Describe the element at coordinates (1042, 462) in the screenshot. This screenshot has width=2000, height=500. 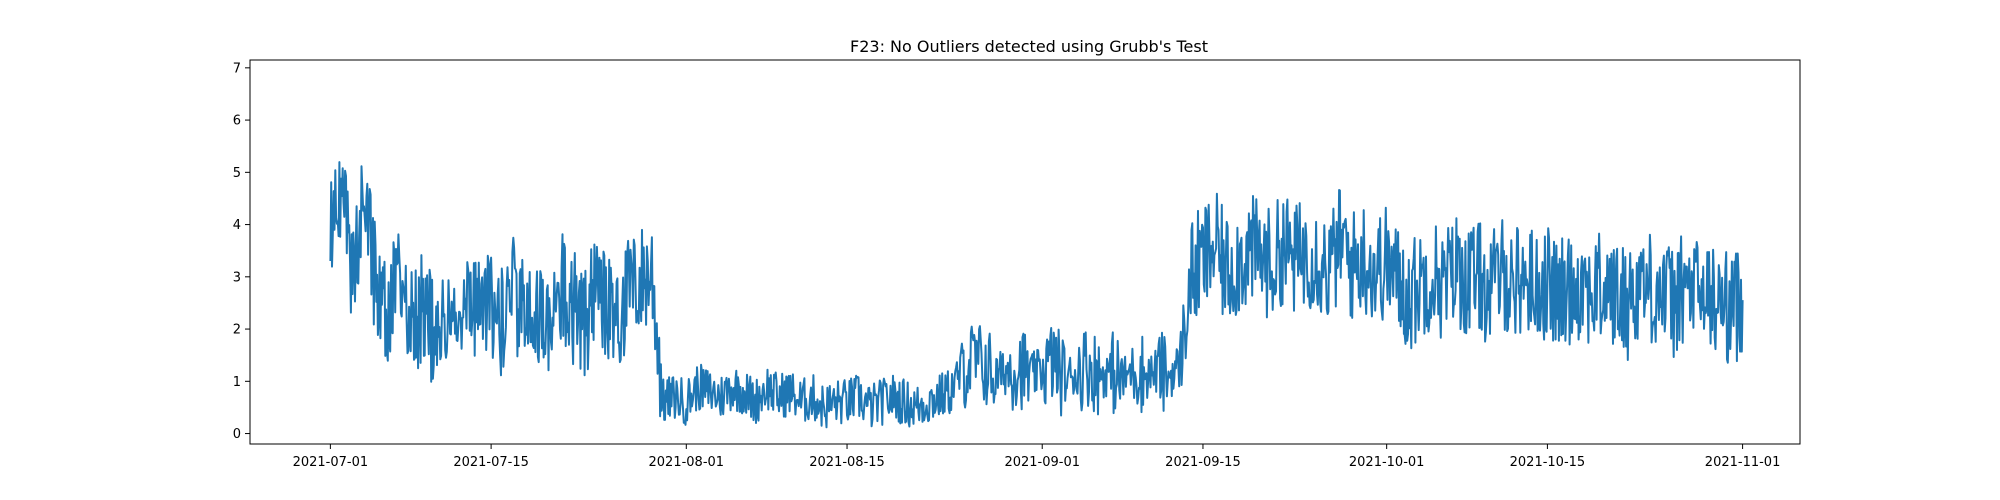
I see `x-tick-label: 2021-09-01` at that location.